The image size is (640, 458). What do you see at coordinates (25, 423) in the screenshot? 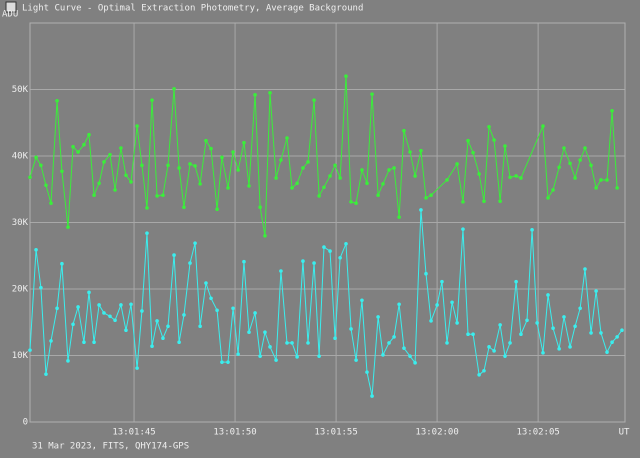
I see `y-tick-label: 0` at bounding box center [25, 423].